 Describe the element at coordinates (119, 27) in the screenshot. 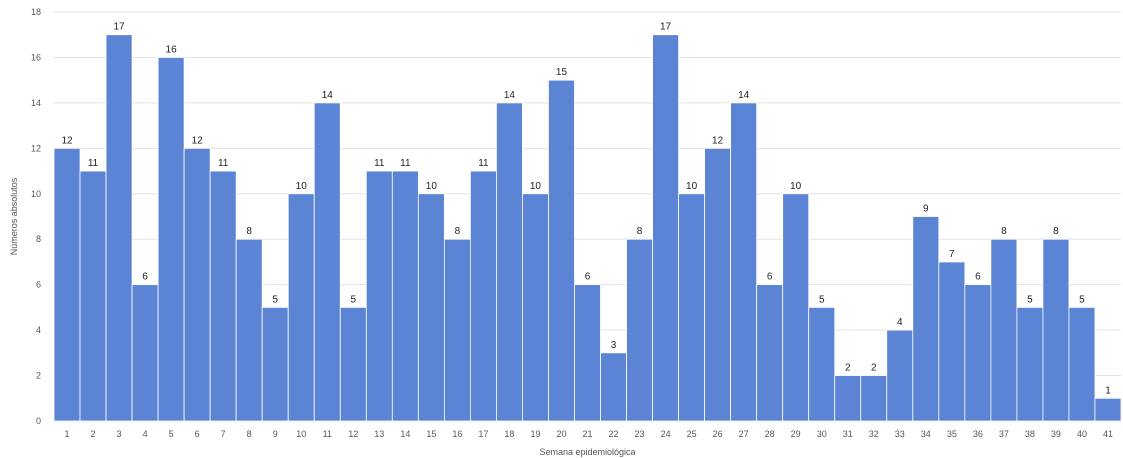

I see `data-label: 17` at that location.